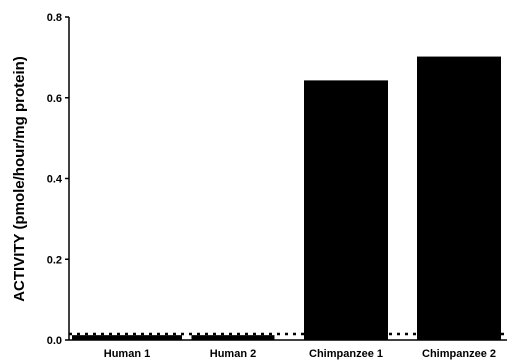 Image resolution: width=513 pixels, height=362 pixels. What do you see at coordinates (19, 179) in the screenshot?
I see `y-axis-title: ACTIVITY (pmole/hour/mg protein)` at bounding box center [19, 179].